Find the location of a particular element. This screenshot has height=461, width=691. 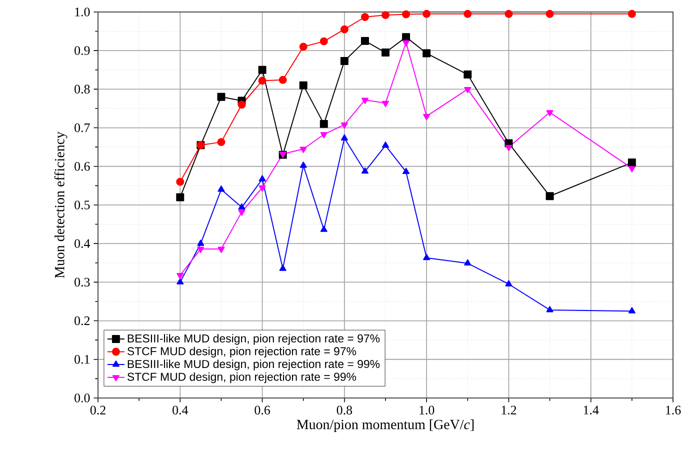

y-tick-label: 0.2 is located at coordinates (82, 321).